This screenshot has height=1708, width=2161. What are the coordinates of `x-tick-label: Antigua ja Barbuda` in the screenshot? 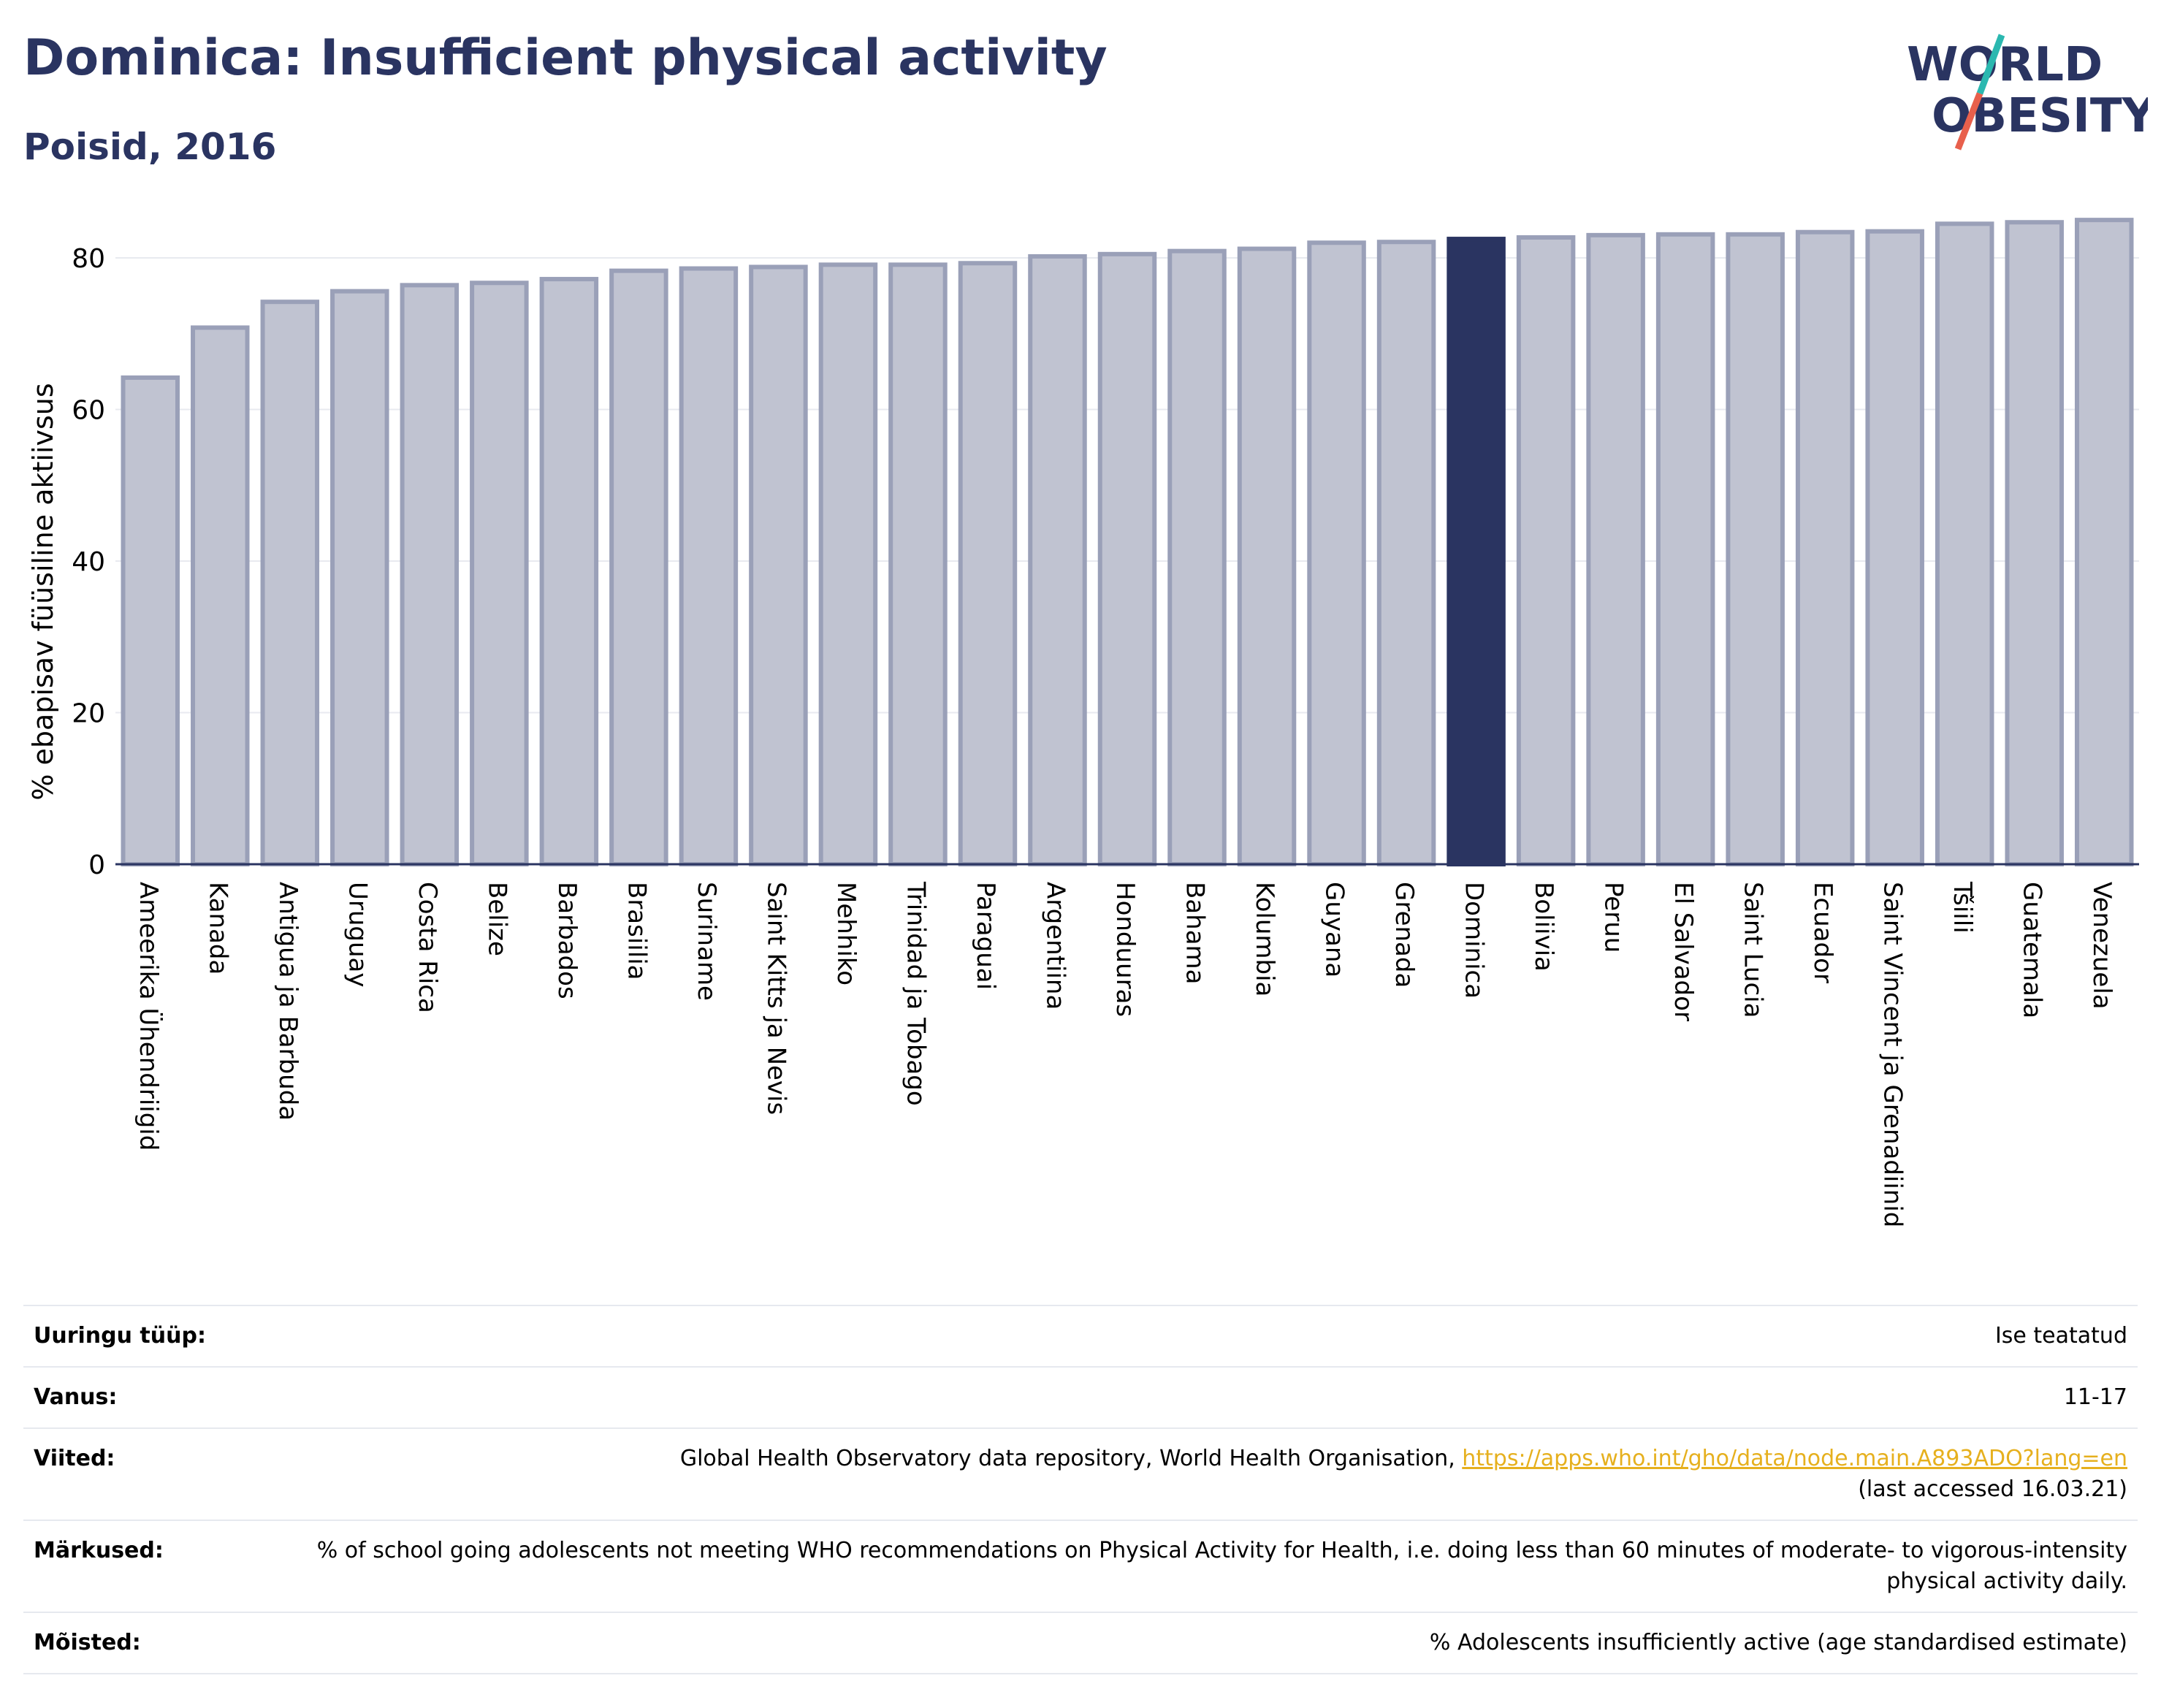 It's located at (288, 1001).